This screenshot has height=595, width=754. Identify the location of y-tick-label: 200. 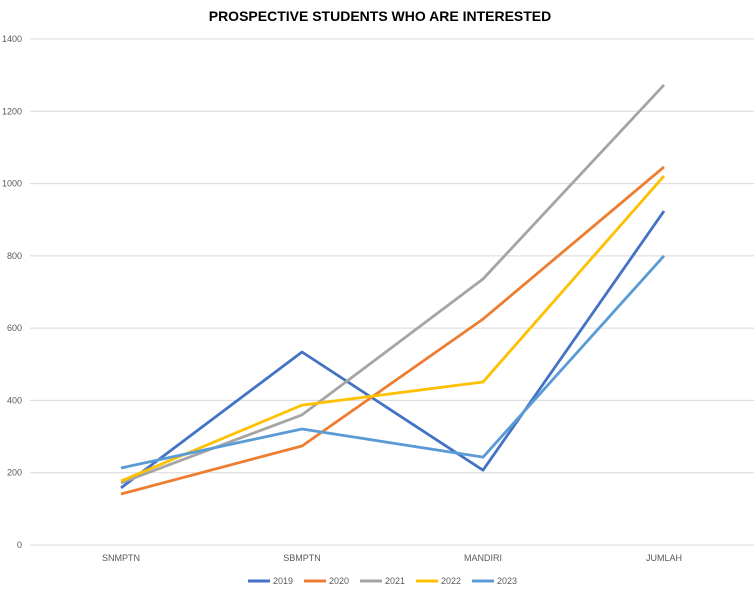
(14, 473).